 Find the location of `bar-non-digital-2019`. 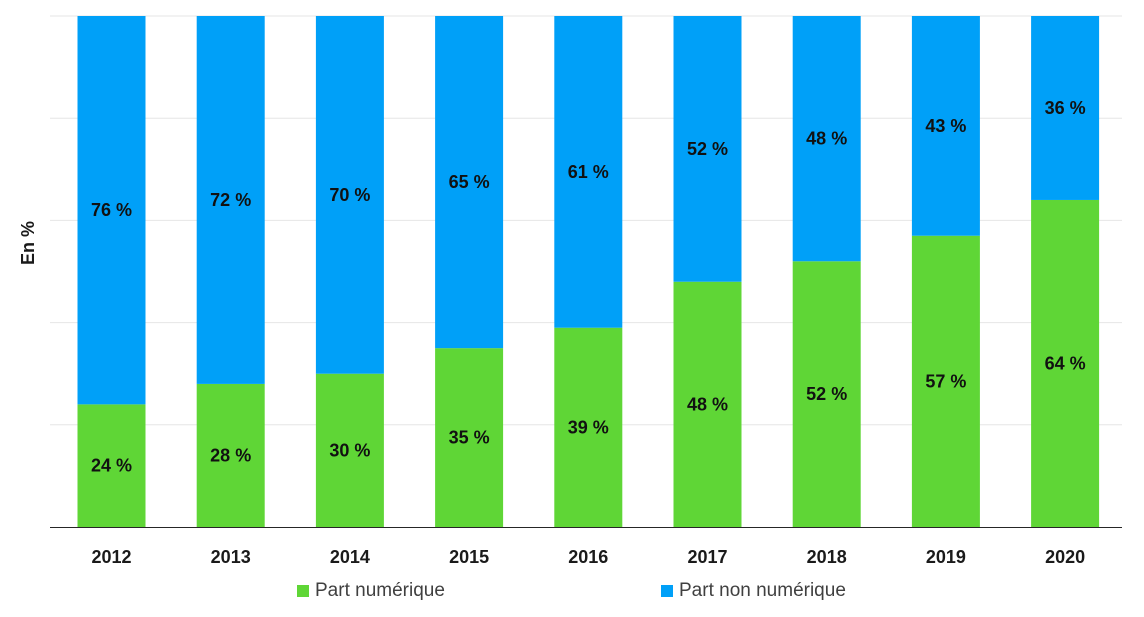

bar-non-digital-2019 is located at coordinates (945, 126).